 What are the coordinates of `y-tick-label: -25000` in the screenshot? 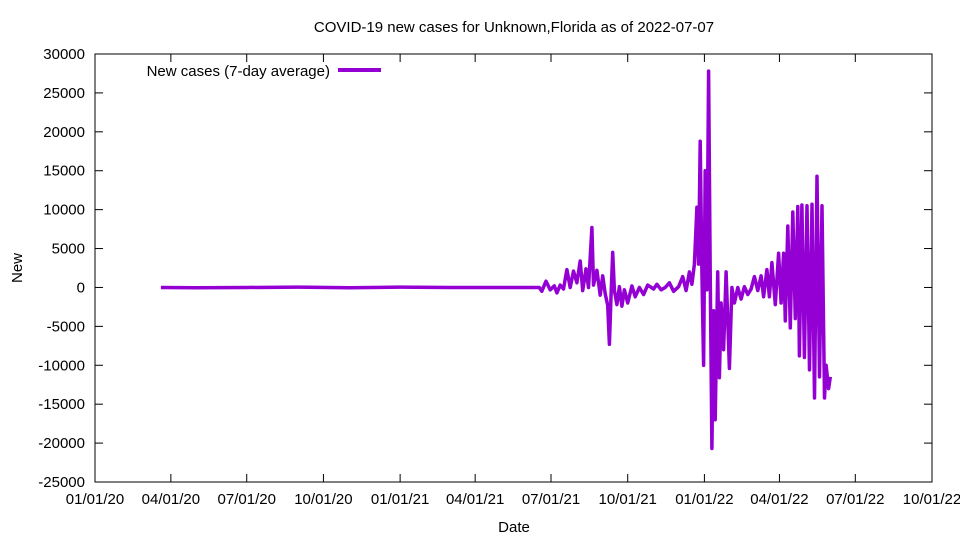 It's located at (61, 482).